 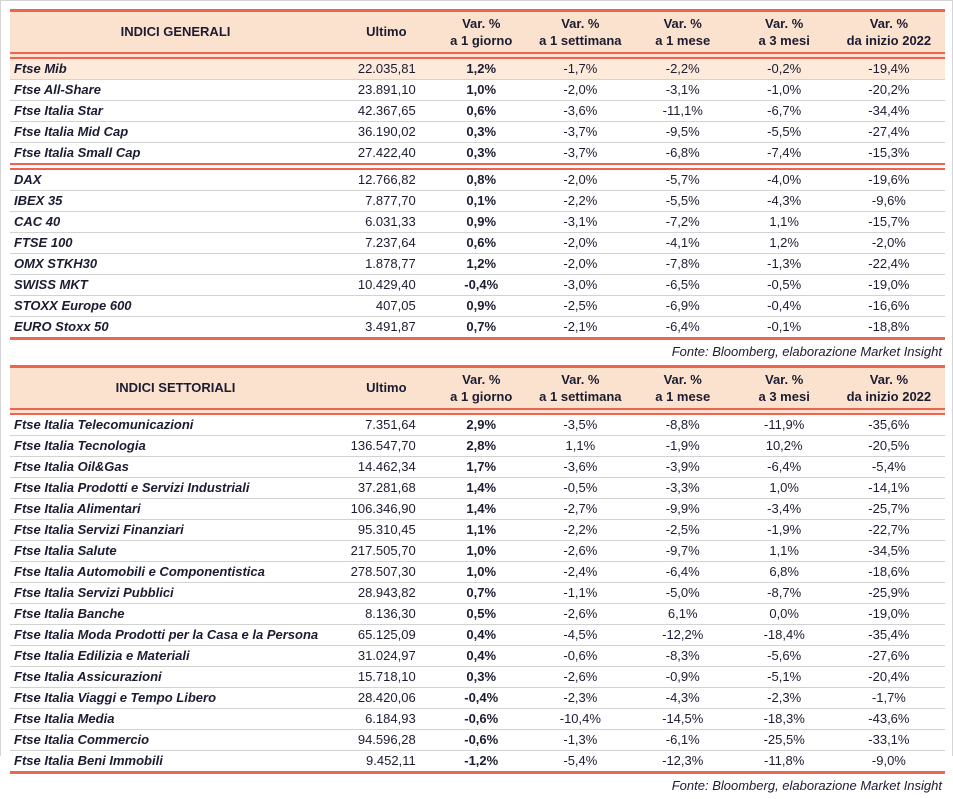 What do you see at coordinates (682, 222) in the screenshot?
I see `value-cell: -7,2%` at bounding box center [682, 222].